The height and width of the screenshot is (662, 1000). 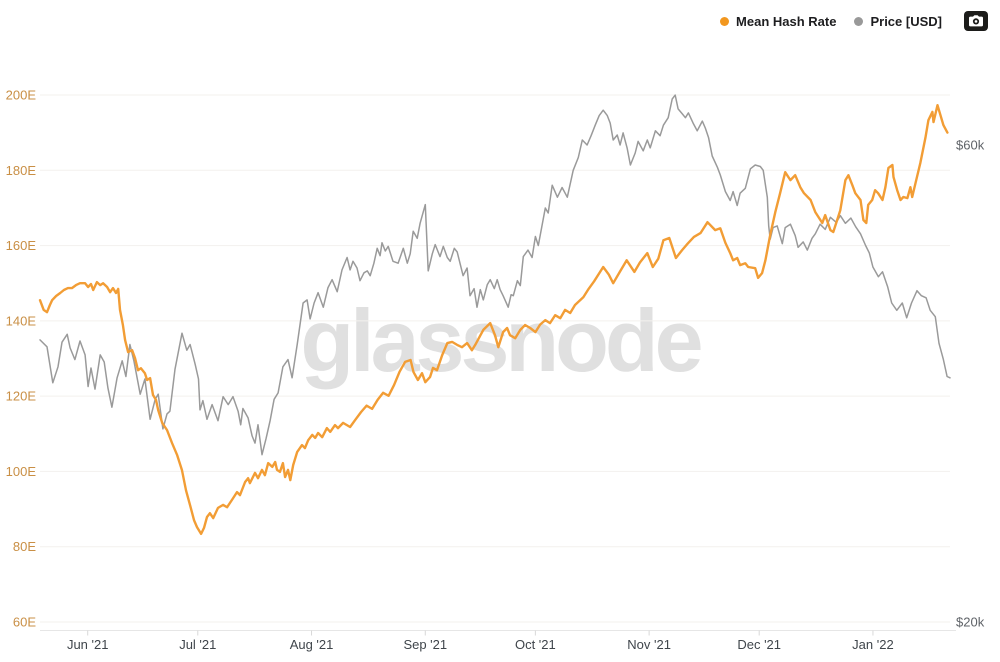 I want to click on x-axis-tick-label: Sep '21, so click(x=425, y=644).